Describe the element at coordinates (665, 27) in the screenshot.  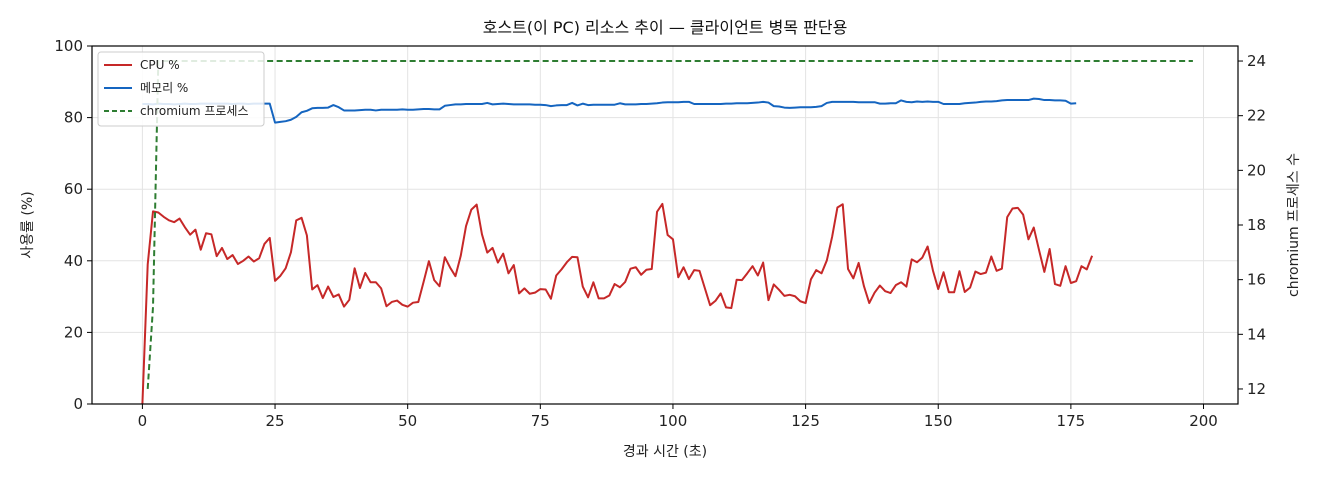
I see `chart-title: 호스트(이 PC) 리소스 추이 — 클라이언트 병목 판단용` at that location.